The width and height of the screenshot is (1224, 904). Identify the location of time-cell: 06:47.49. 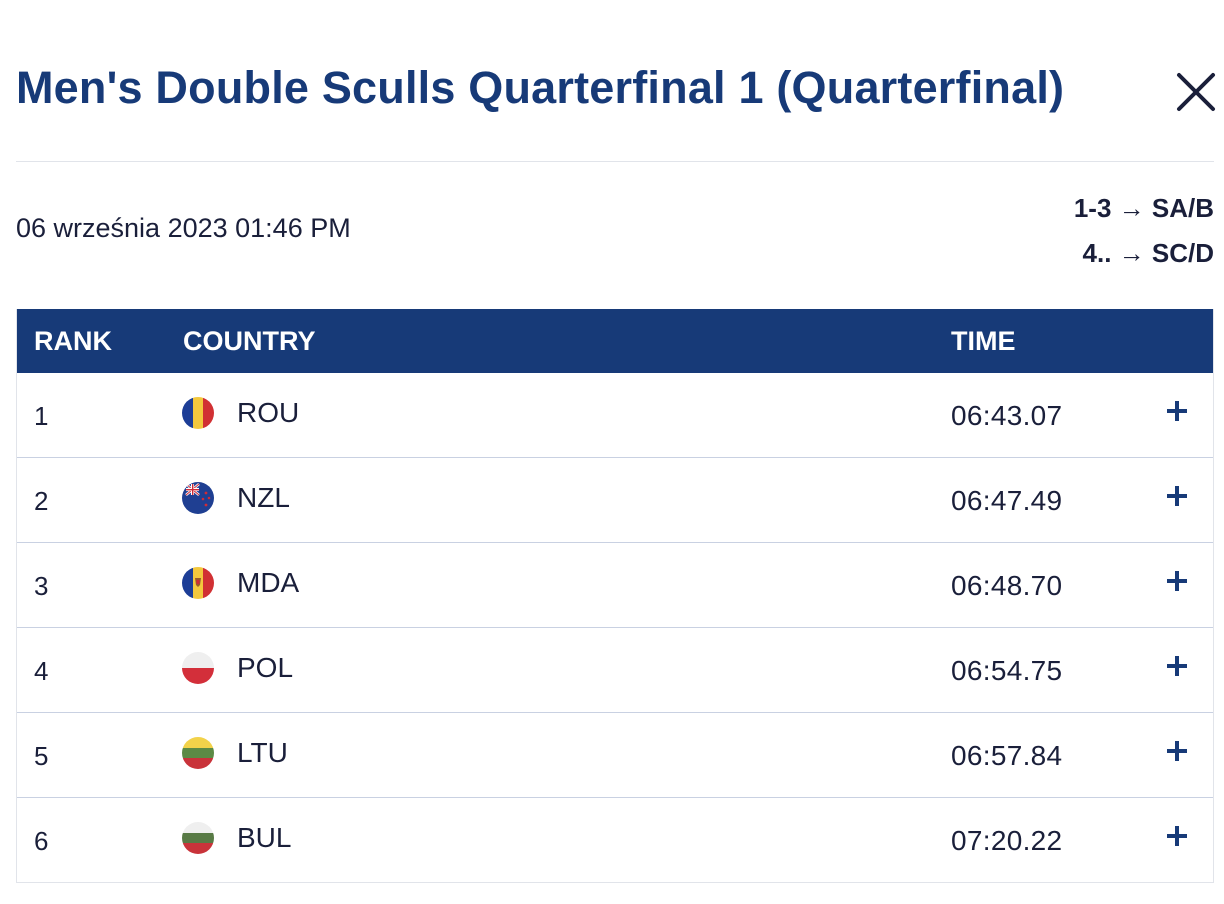
(1007, 500).